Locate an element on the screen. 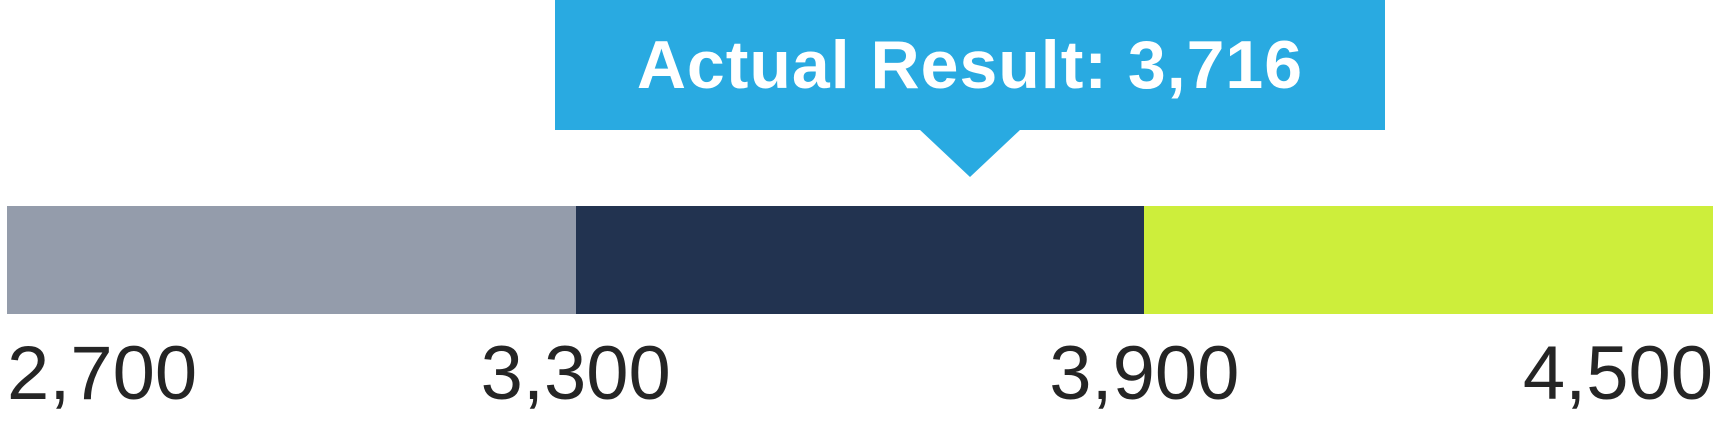 The image size is (1723, 422). callout-pointer-icon is located at coordinates (969, 153).